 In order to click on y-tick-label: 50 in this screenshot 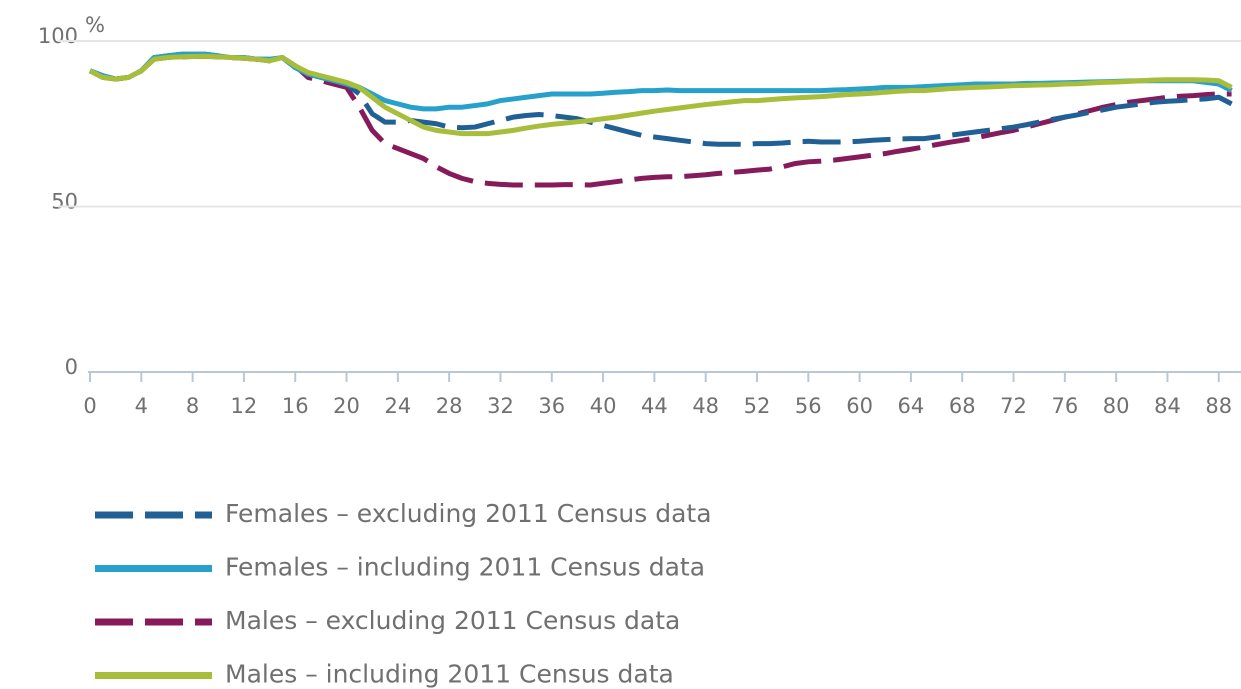, I will do `click(64, 202)`.